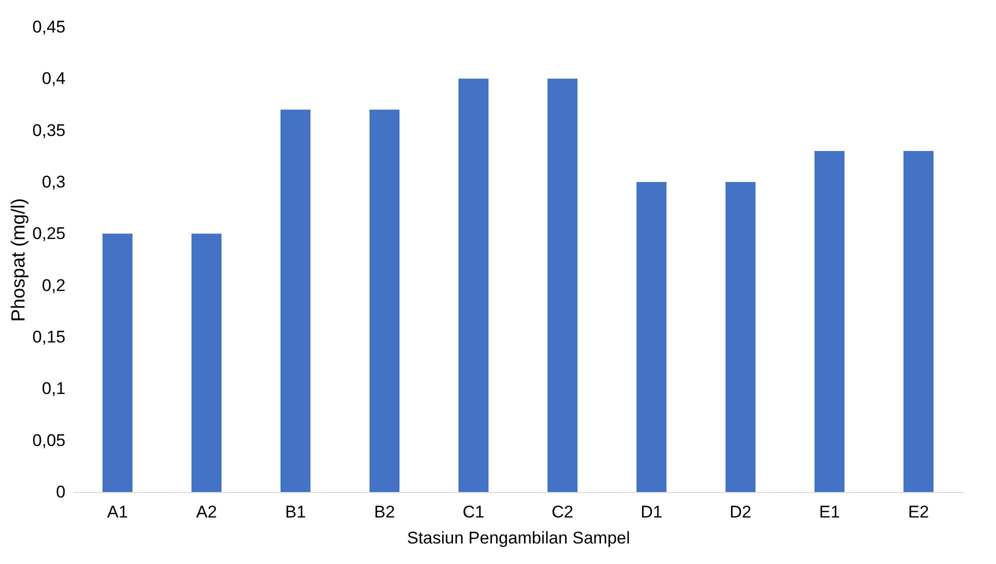 Image resolution: width=996 pixels, height=564 pixels. What do you see at coordinates (49, 27) in the screenshot?
I see `y-tick-label: 0,45` at bounding box center [49, 27].